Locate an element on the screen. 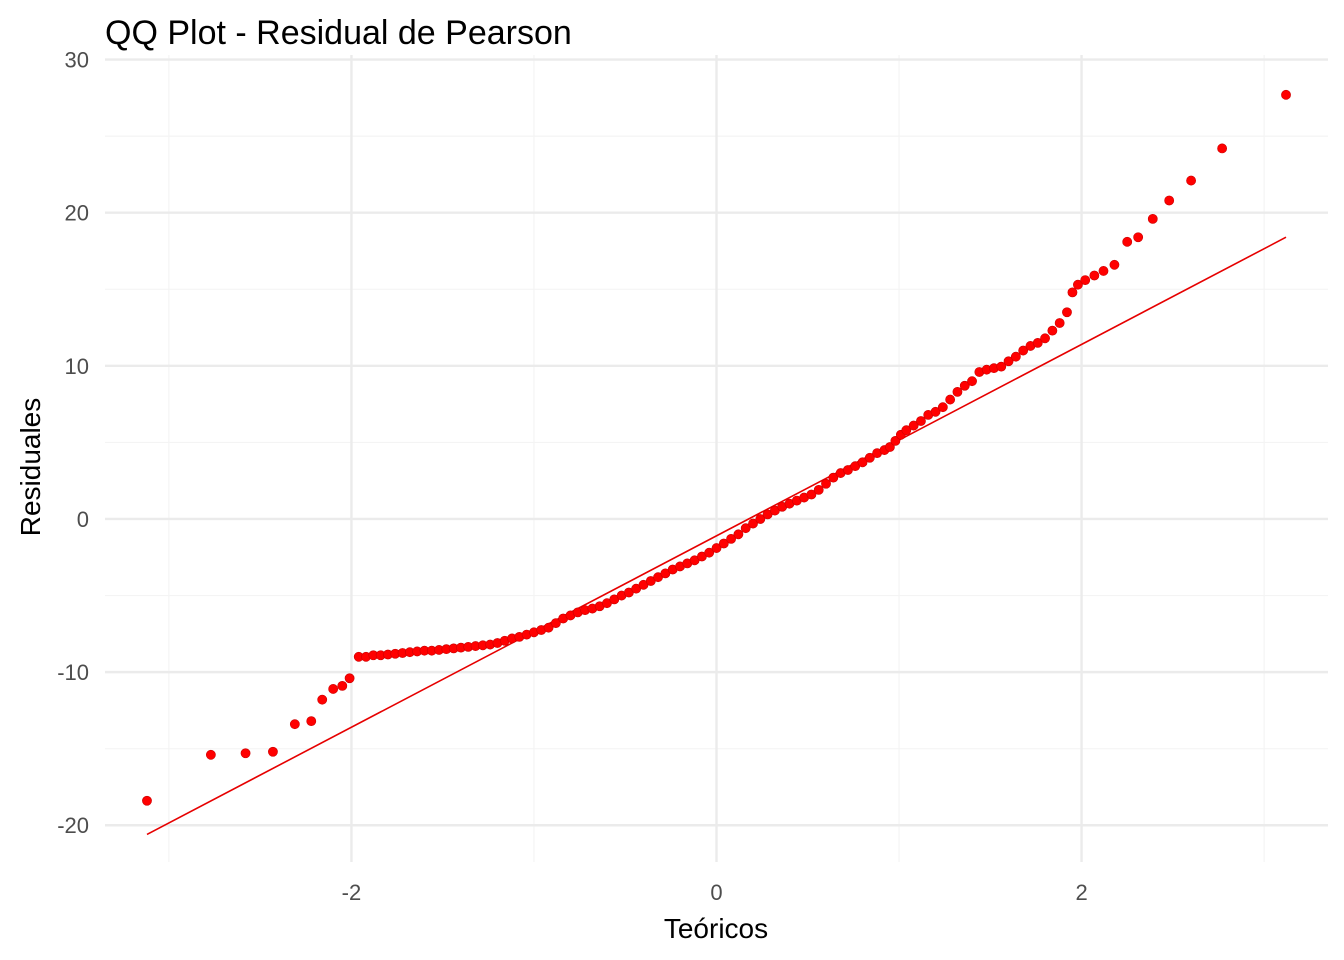 Image resolution: width=1344 pixels, height=960 pixels. y-tick-label-0: -20 is located at coordinates (73, 825).